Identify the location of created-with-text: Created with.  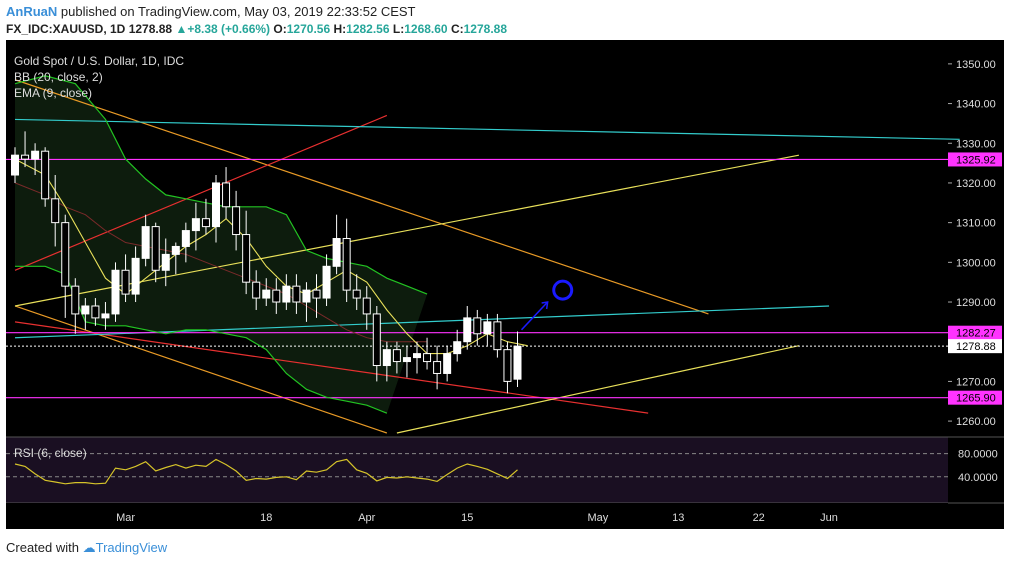
(42, 547).